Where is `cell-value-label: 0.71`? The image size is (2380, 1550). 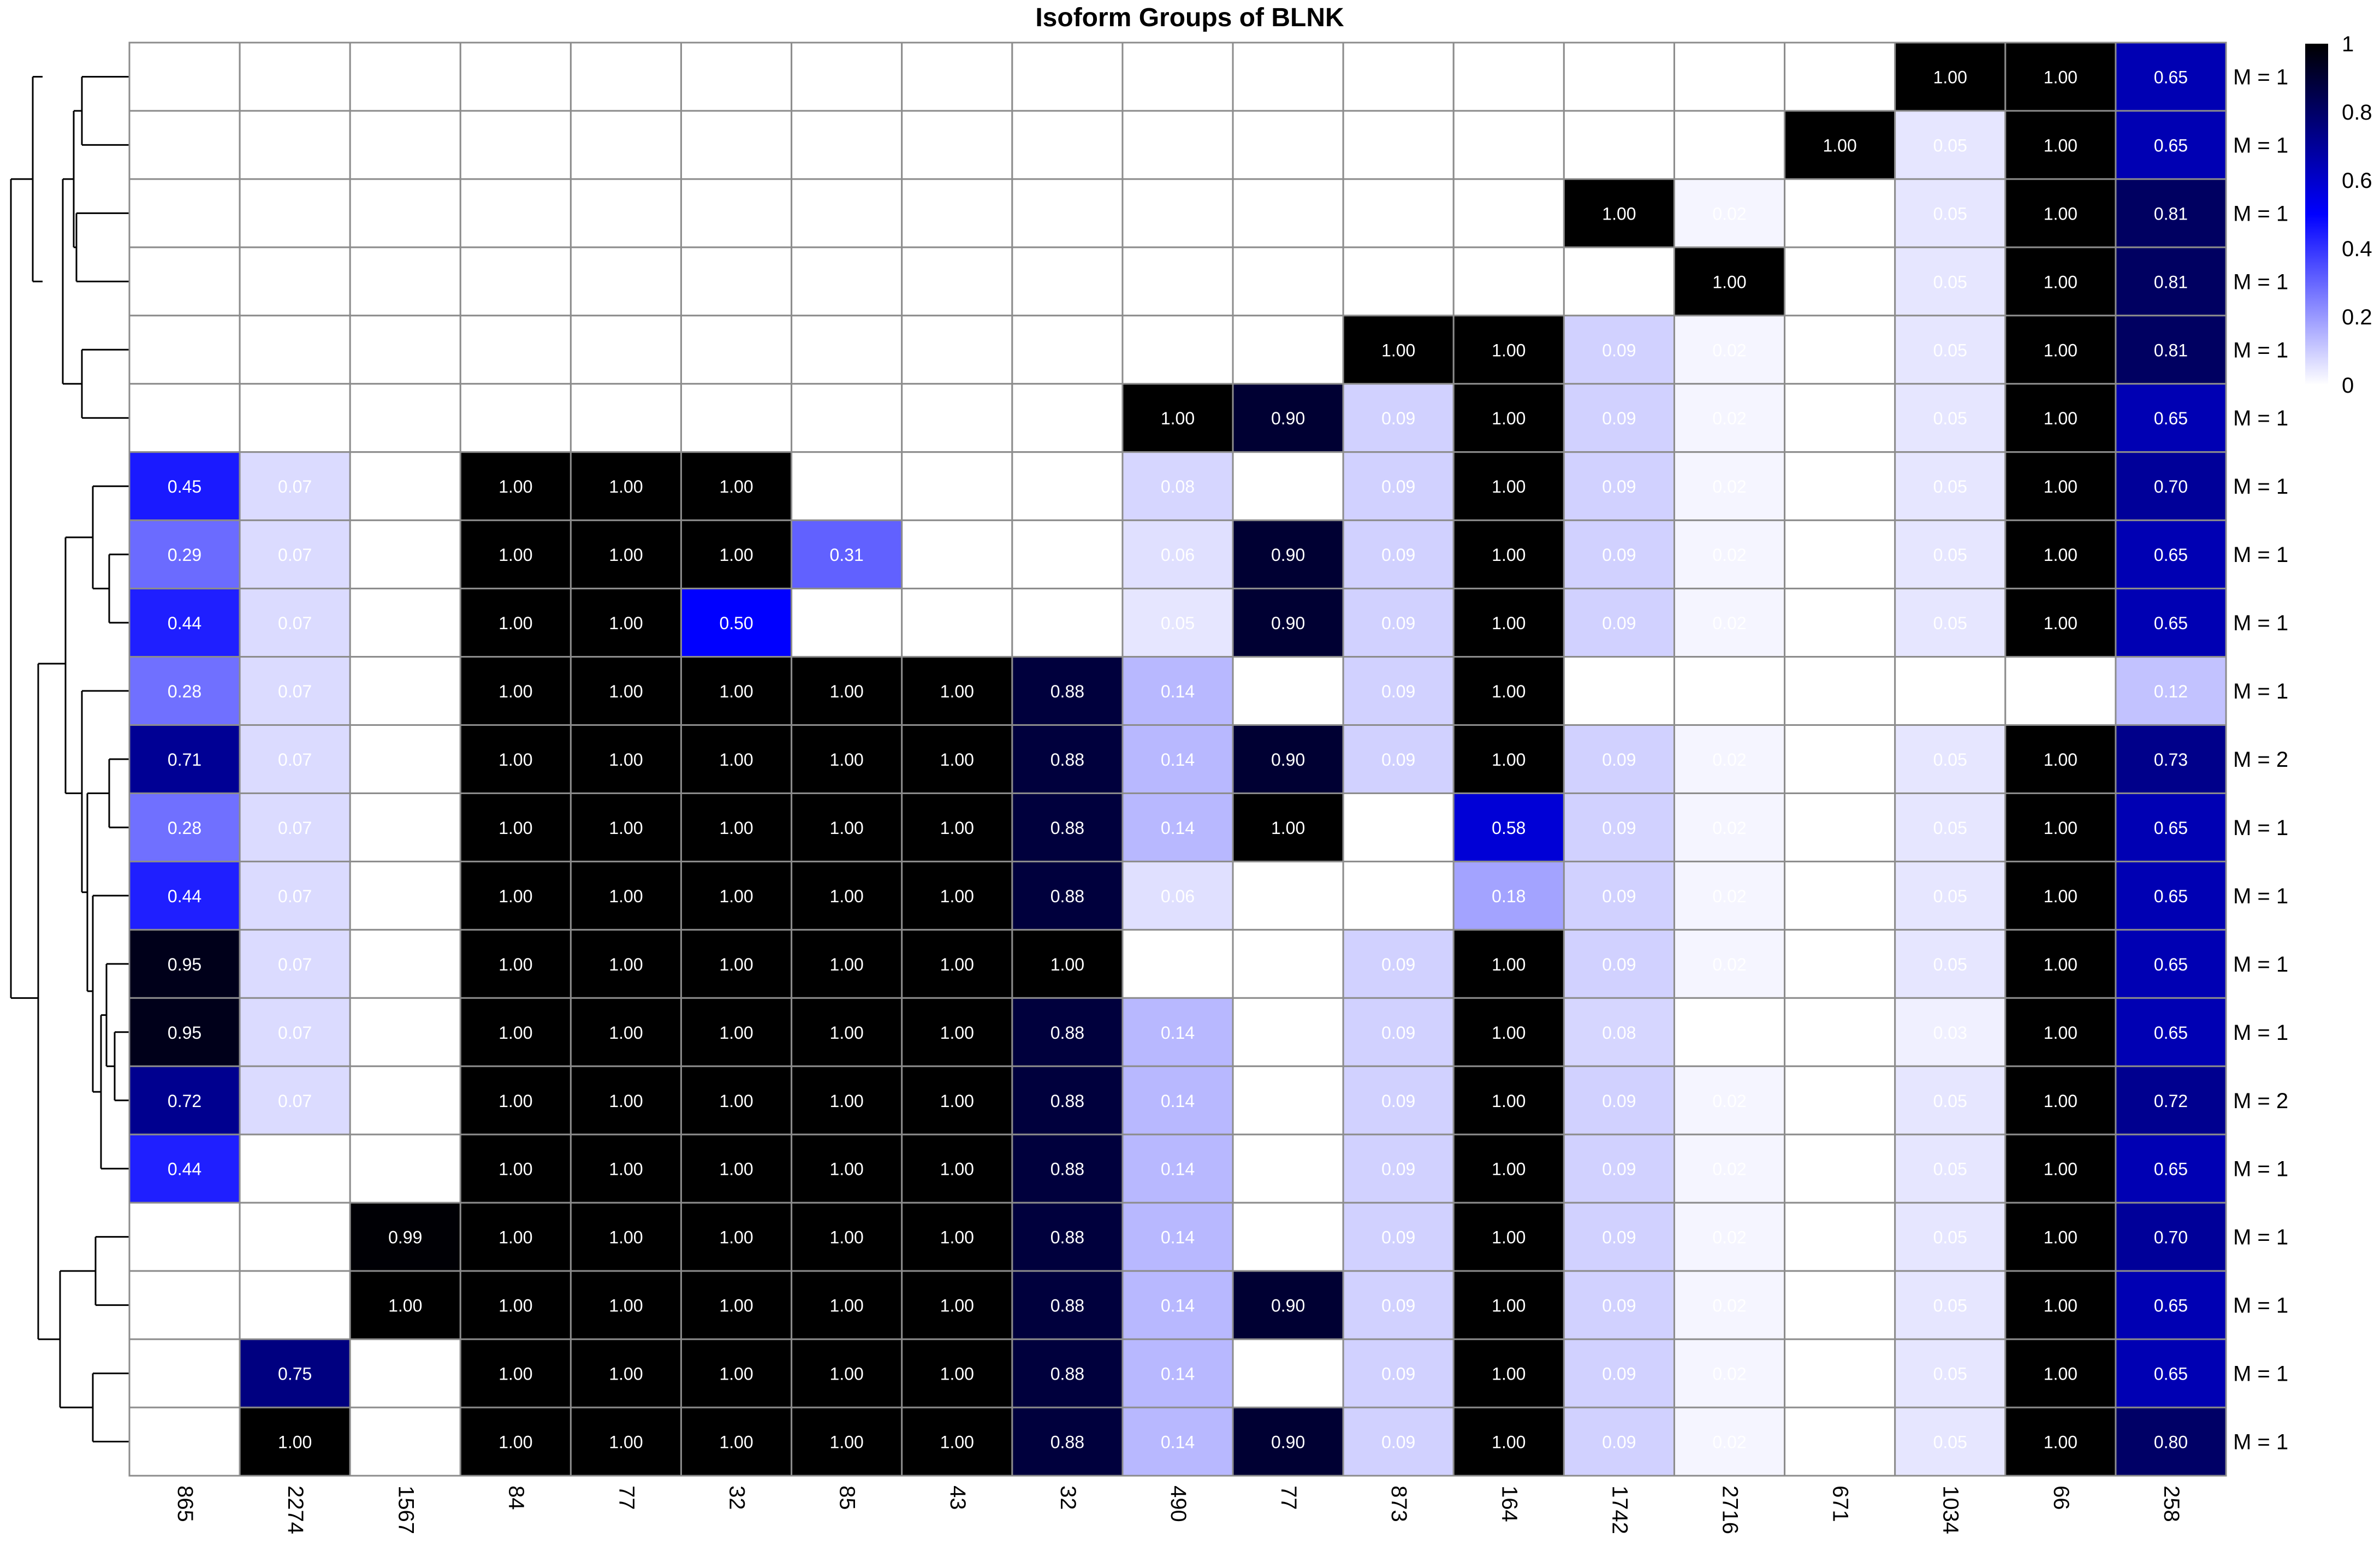
cell-value-label: 0.71 is located at coordinates (184, 760).